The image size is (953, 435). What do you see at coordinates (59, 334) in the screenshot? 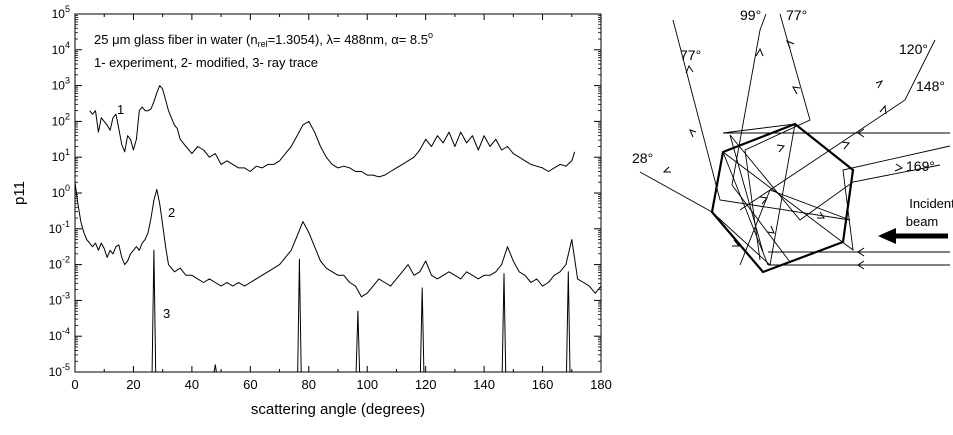
I see `y-tick-label: 10⁻⁴` at bounding box center [59, 334].